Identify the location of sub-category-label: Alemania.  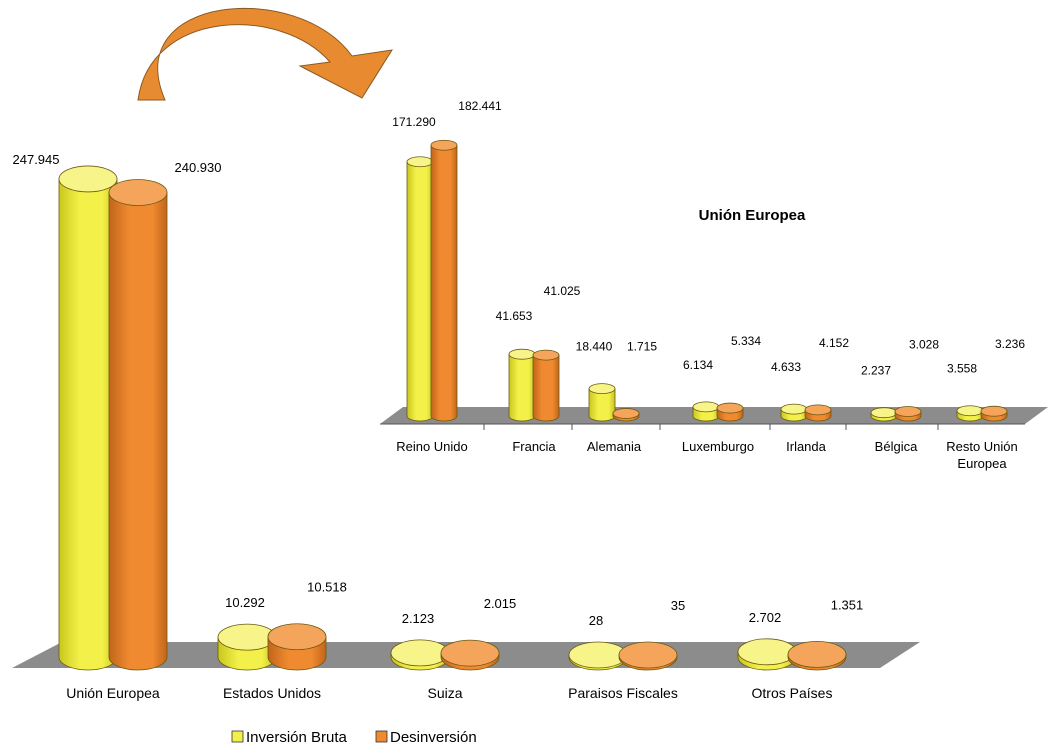
(614, 446).